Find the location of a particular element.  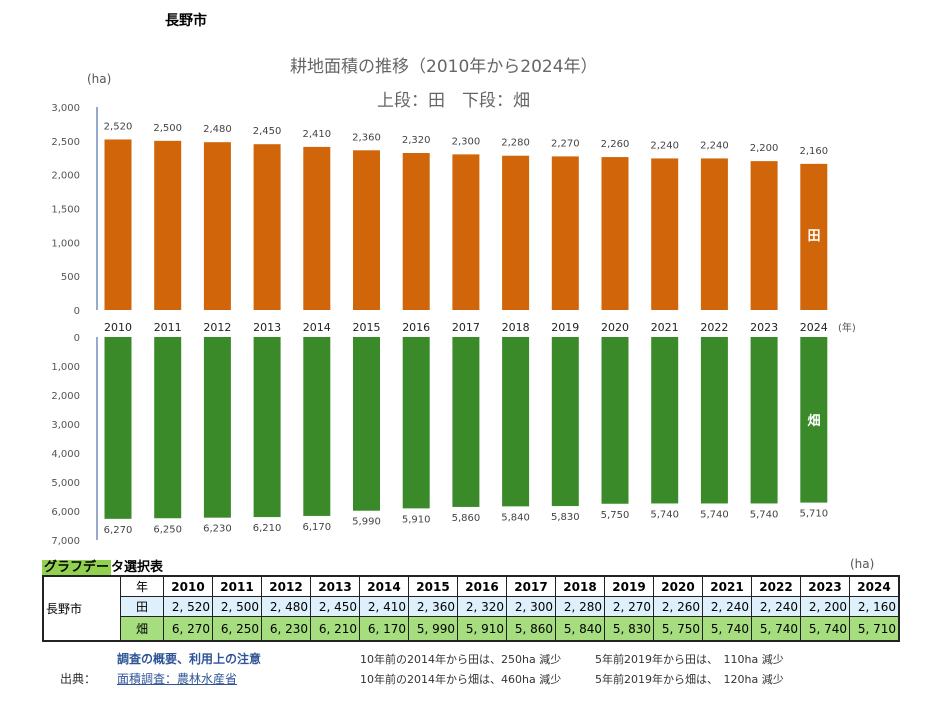

table-cell-field: 5, 740 is located at coordinates (727, 629).